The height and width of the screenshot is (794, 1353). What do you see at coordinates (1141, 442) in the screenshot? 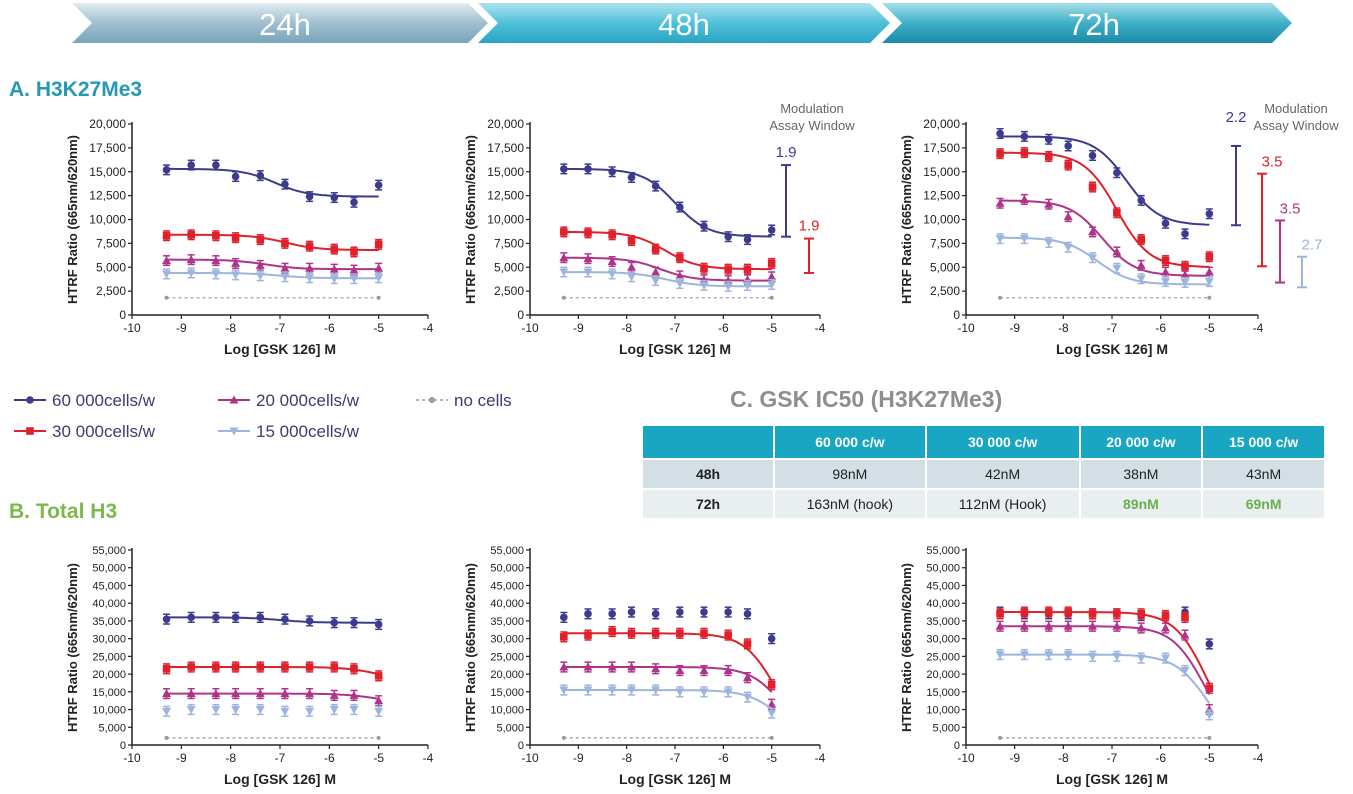
I see `table-header: 20 000 c/w` at bounding box center [1141, 442].